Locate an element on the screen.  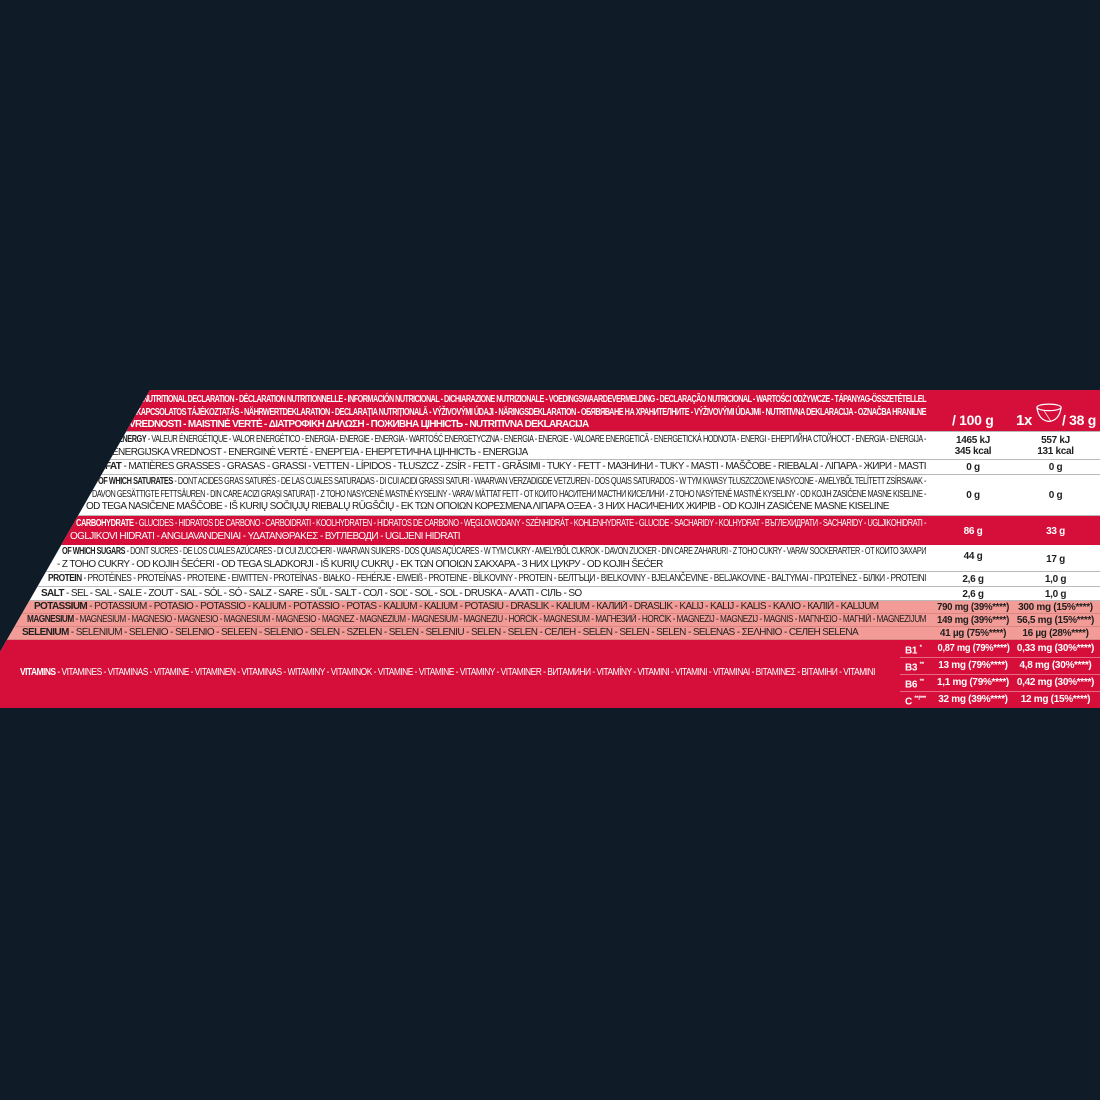
carbohydrate-per-serving: 33 g is located at coordinates (1055, 531).